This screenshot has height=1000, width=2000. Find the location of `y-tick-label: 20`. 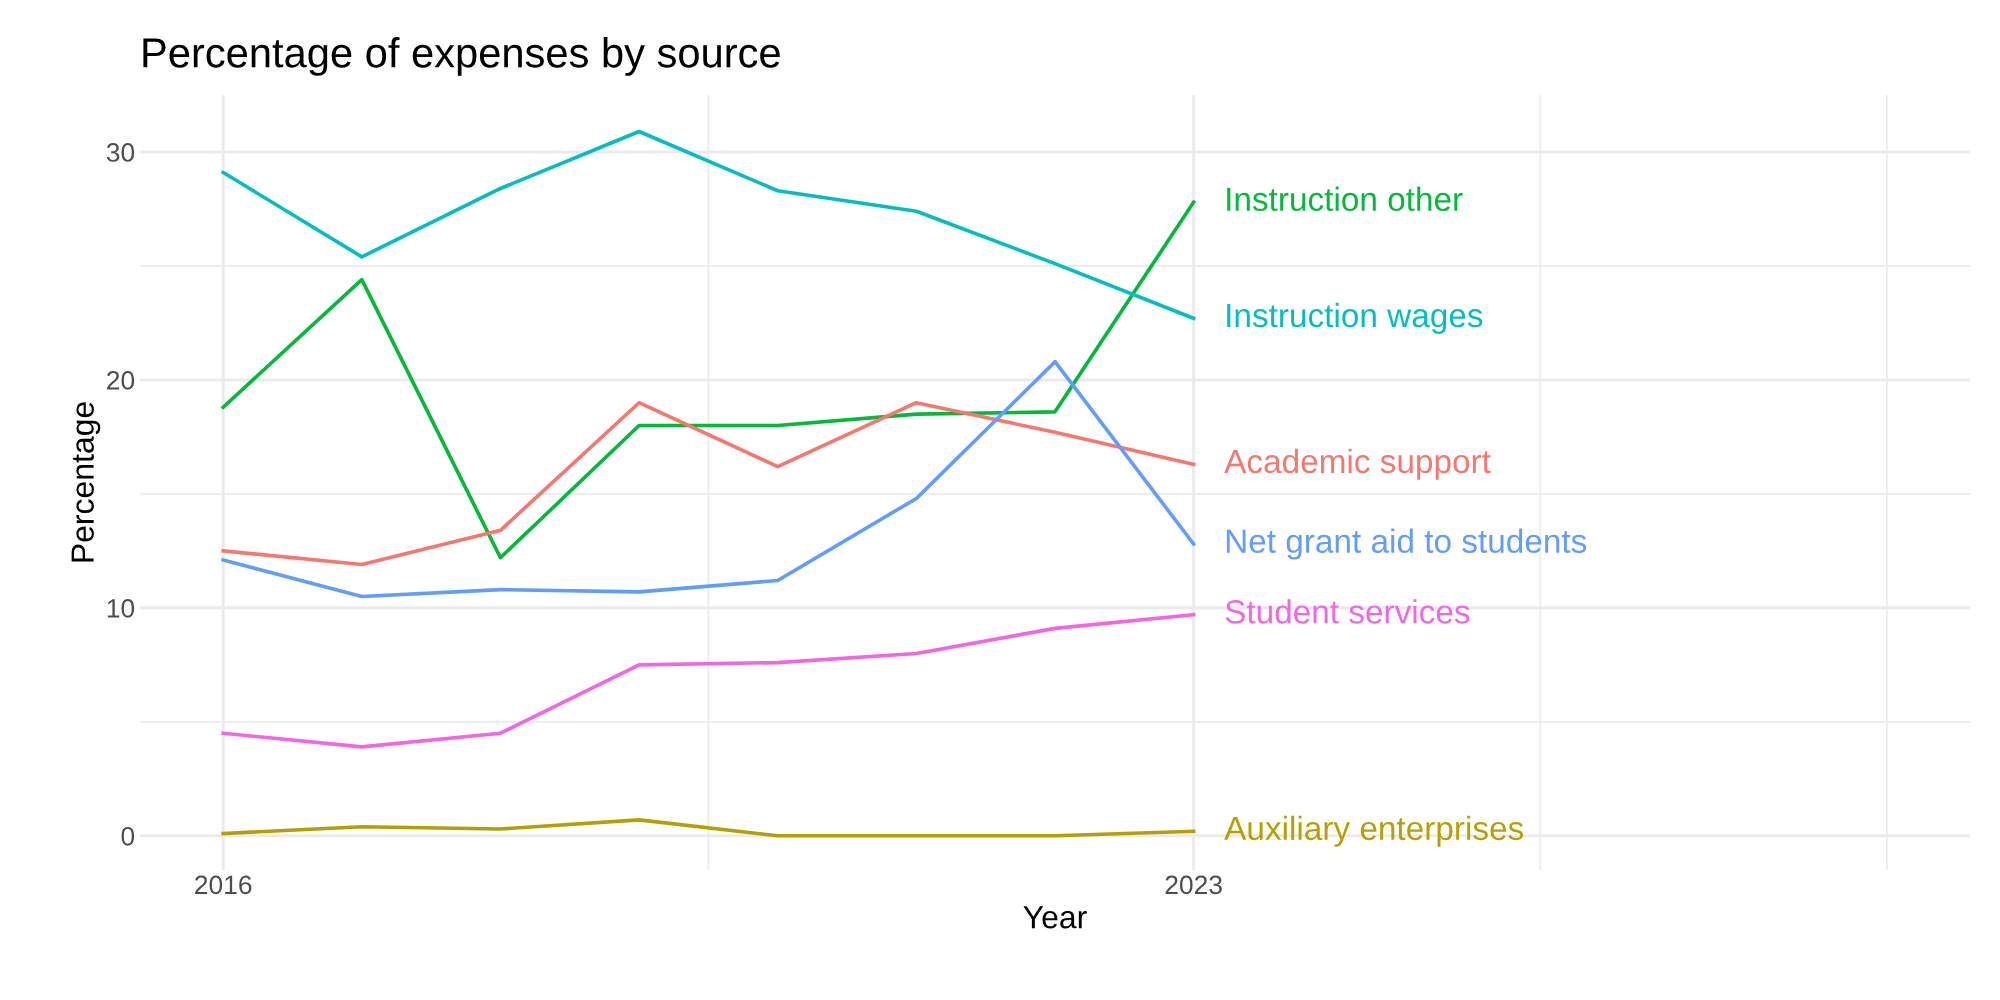

y-tick-label: 20 is located at coordinates (121, 380).